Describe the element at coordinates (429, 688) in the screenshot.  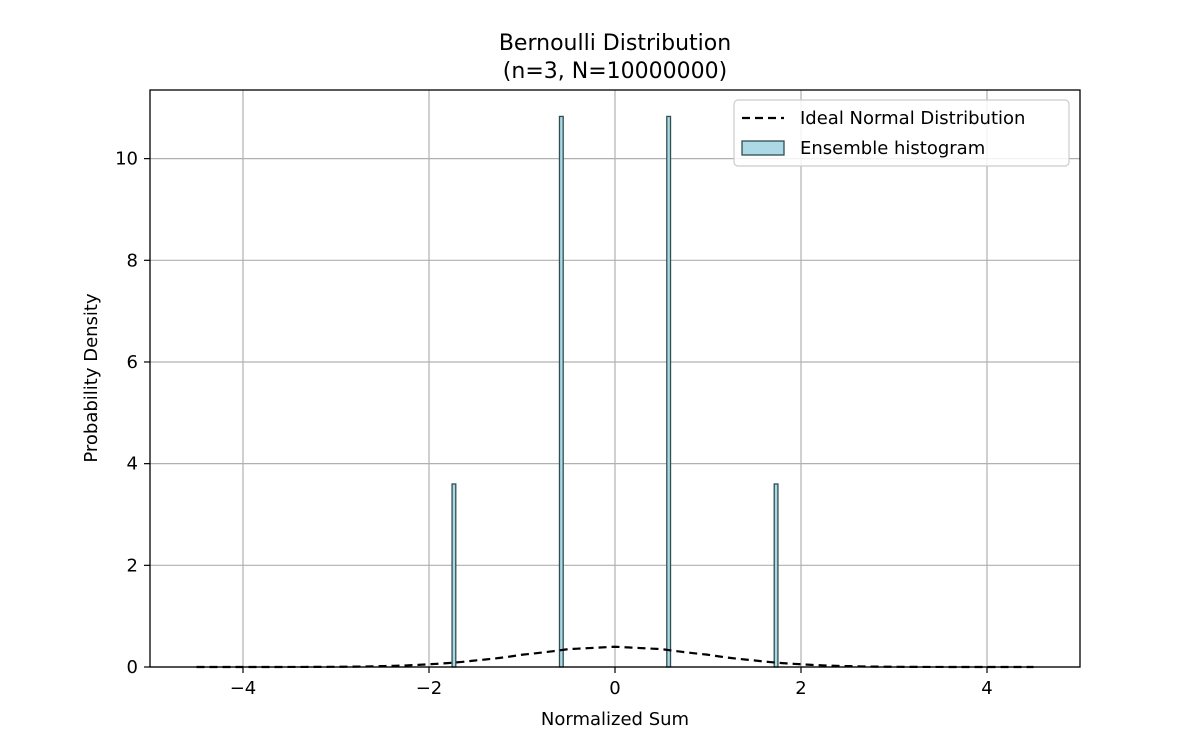
I see `x-tick-label: −2` at that location.